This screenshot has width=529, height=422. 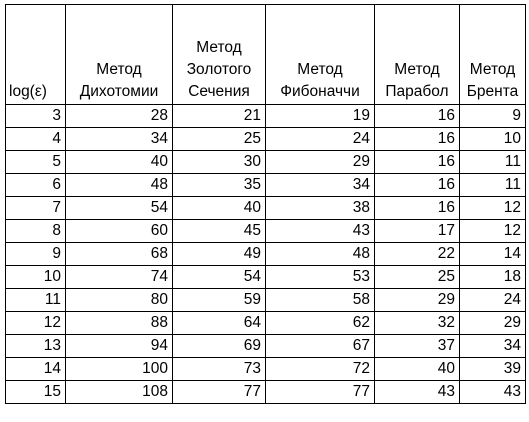 What do you see at coordinates (36, 231) in the screenshot?
I see `table-cell: 8` at bounding box center [36, 231].